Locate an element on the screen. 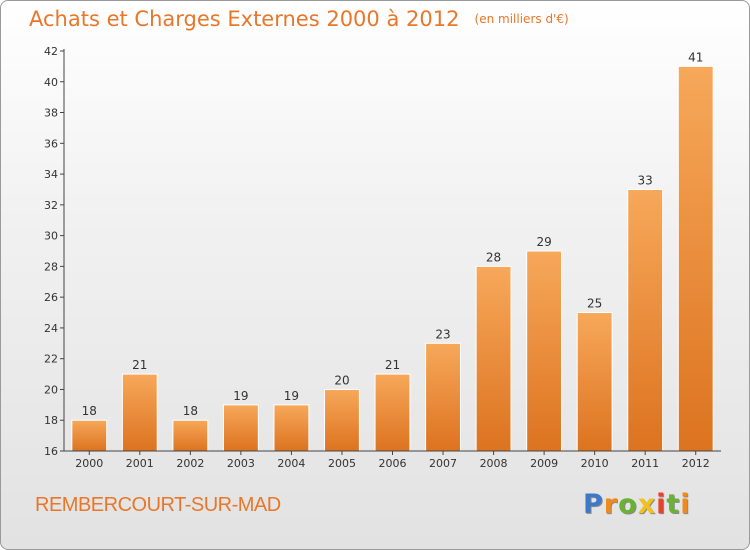 The height and width of the screenshot is (550, 750). x-tick-label: 2005 is located at coordinates (342, 463).